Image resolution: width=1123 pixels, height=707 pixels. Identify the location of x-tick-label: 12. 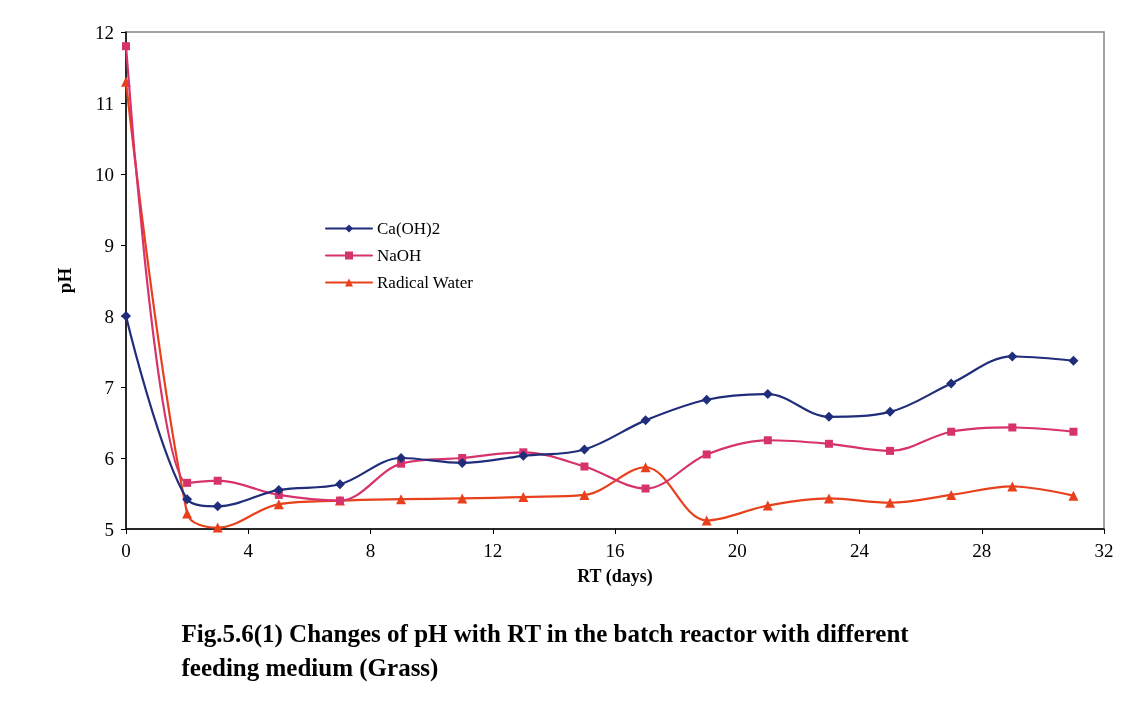
(493, 550).